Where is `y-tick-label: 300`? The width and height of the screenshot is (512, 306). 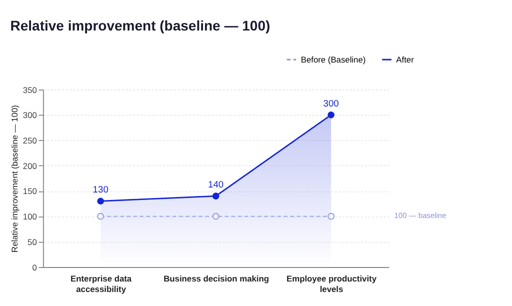 y-tick-label: 300 is located at coordinates (30, 115).